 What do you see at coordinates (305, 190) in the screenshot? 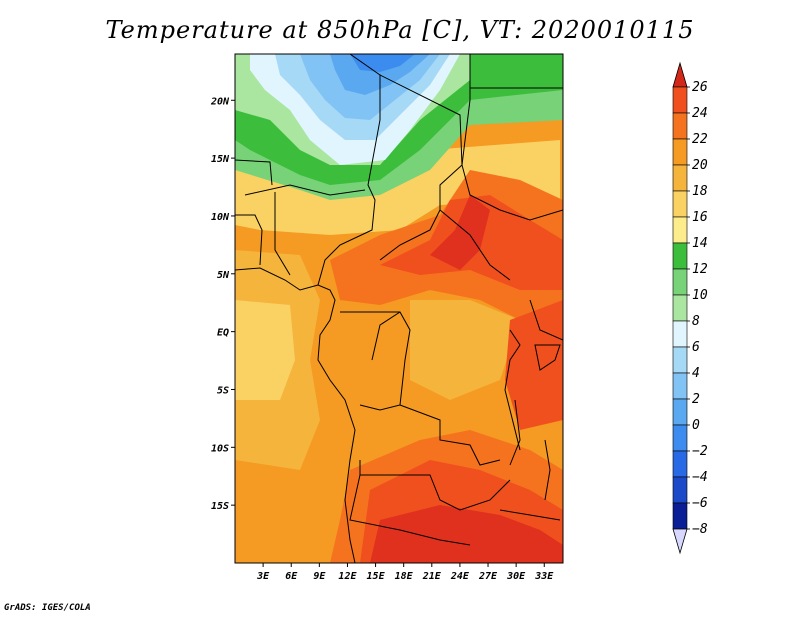
I see `border-sahel-line` at bounding box center [305, 190].